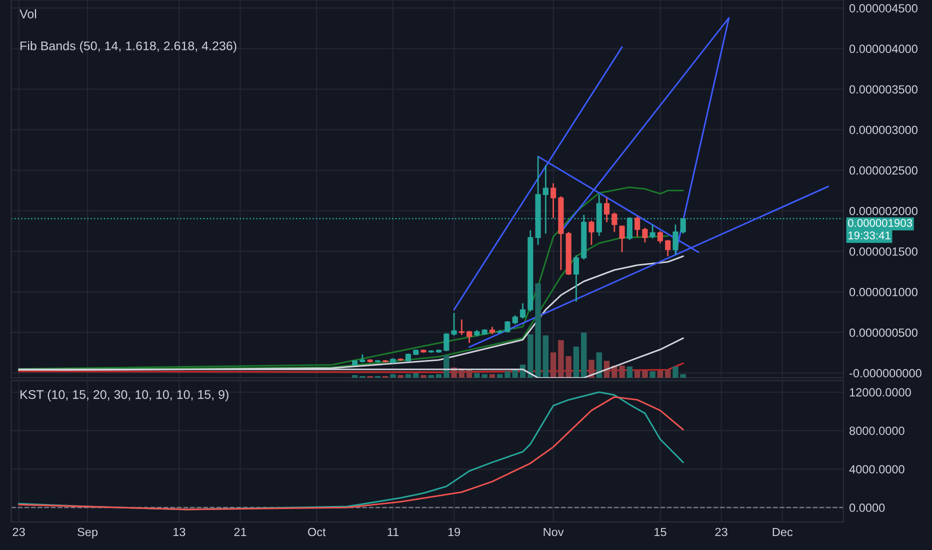 The height and width of the screenshot is (550, 932). I want to click on chart-title: Vol, so click(28, 13).